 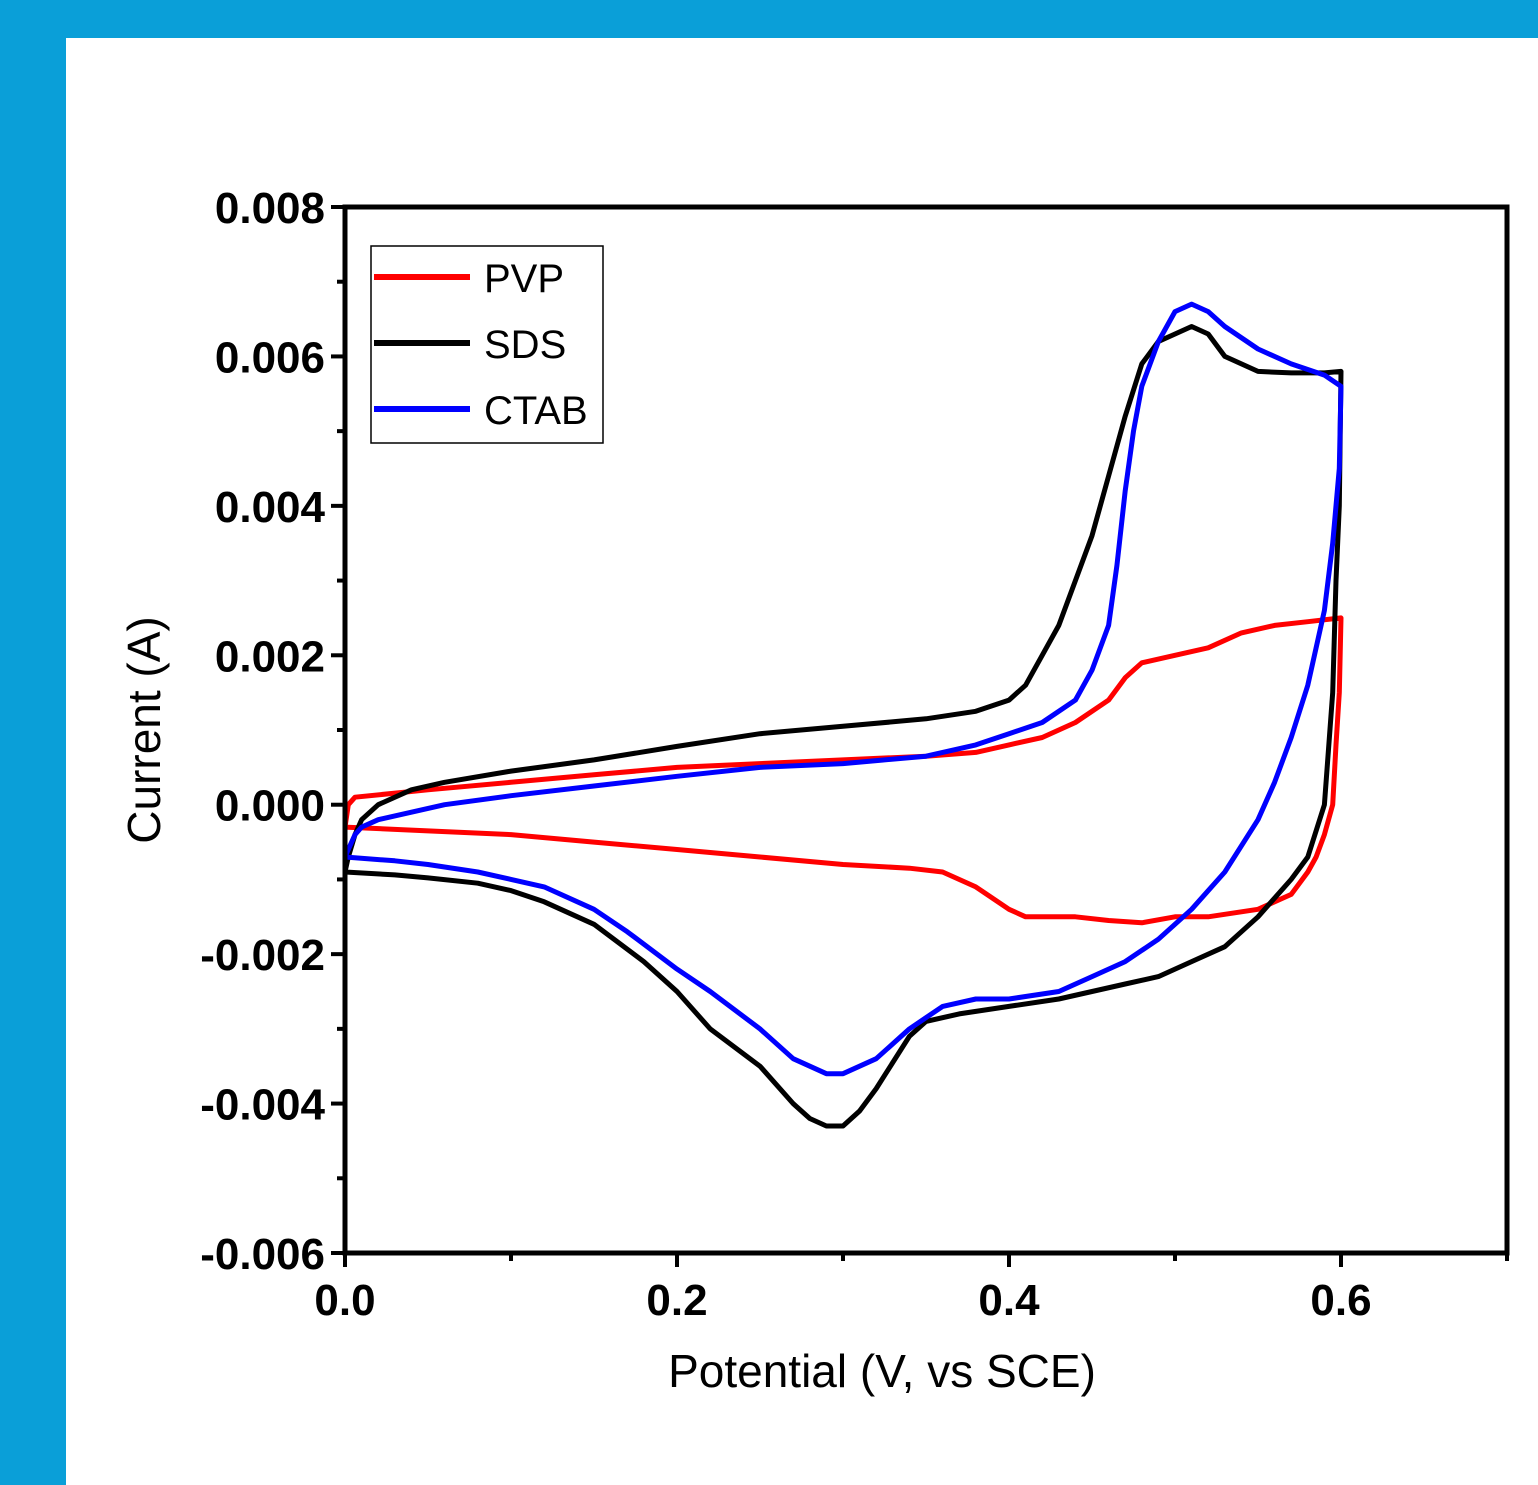 I want to click on y-tick-label: -0.004, so click(x=262, y=1105).